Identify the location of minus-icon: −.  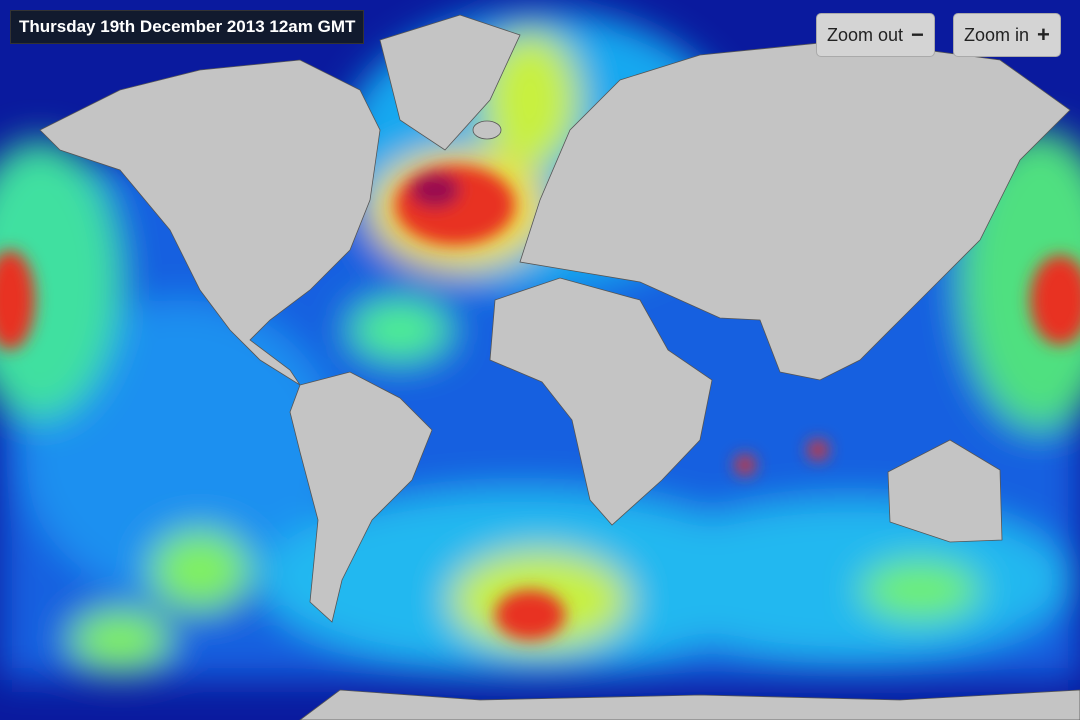
(917, 34).